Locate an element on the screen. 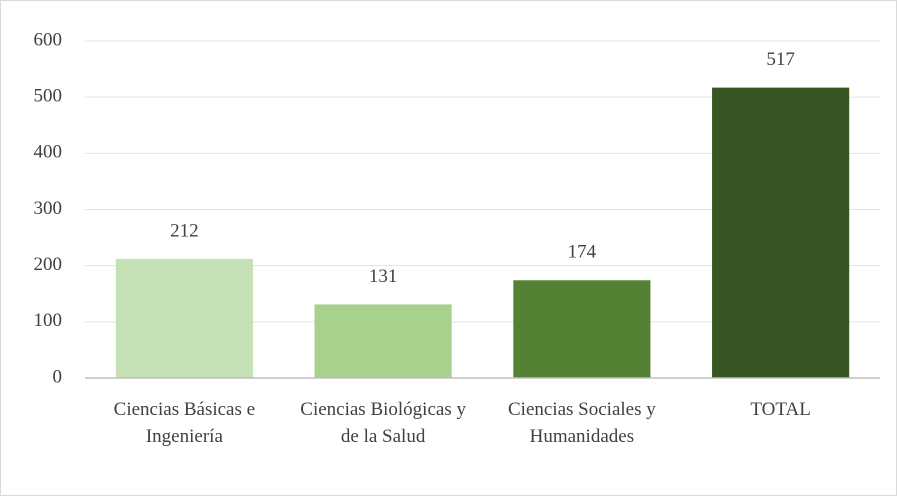 Image resolution: width=897 pixels, height=496 pixels. x-tick-label: Ciencias Sociales y Humanidades is located at coordinates (582, 423).